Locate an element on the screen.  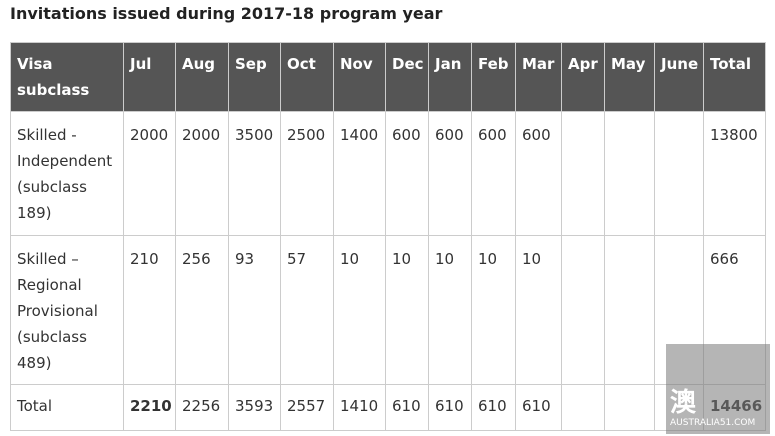
table-cell: Total is located at coordinates (67, 407).